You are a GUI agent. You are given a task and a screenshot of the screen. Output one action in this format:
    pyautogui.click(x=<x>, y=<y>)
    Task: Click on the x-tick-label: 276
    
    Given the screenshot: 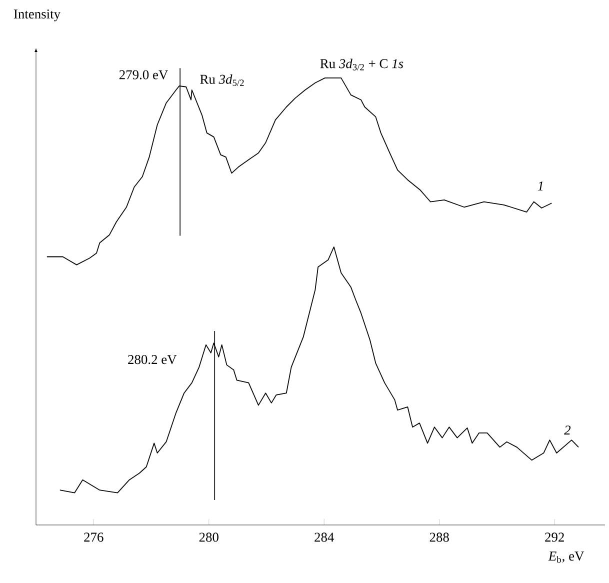 What is the action you would take?
    pyautogui.click(x=94, y=537)
    